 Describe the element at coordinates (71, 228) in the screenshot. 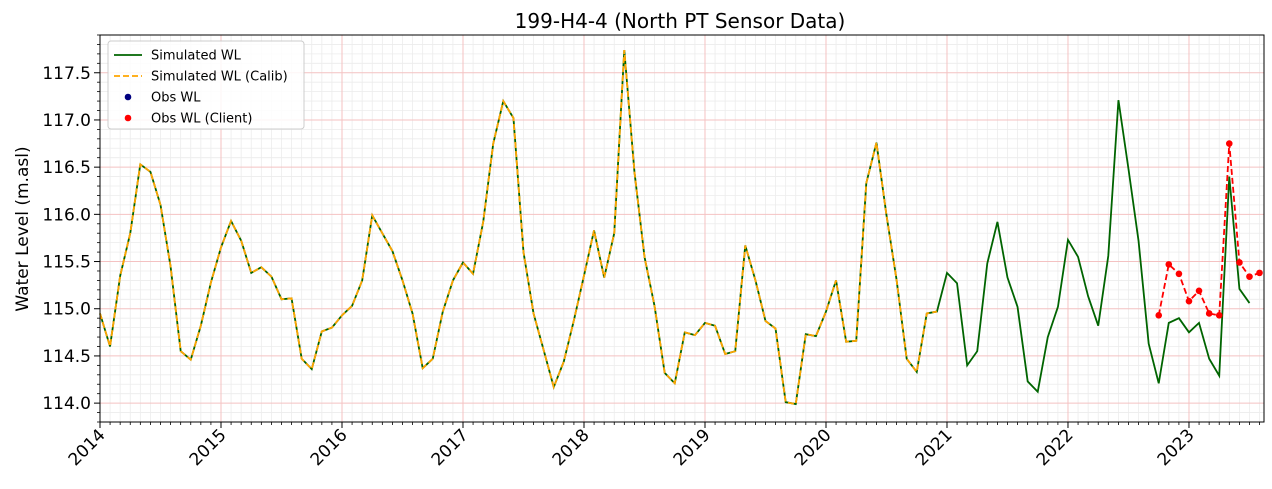

I see `y-axis: 114.0 114.5 115.0 115.5 116.0 116.5 117.0 117.5` at that location.